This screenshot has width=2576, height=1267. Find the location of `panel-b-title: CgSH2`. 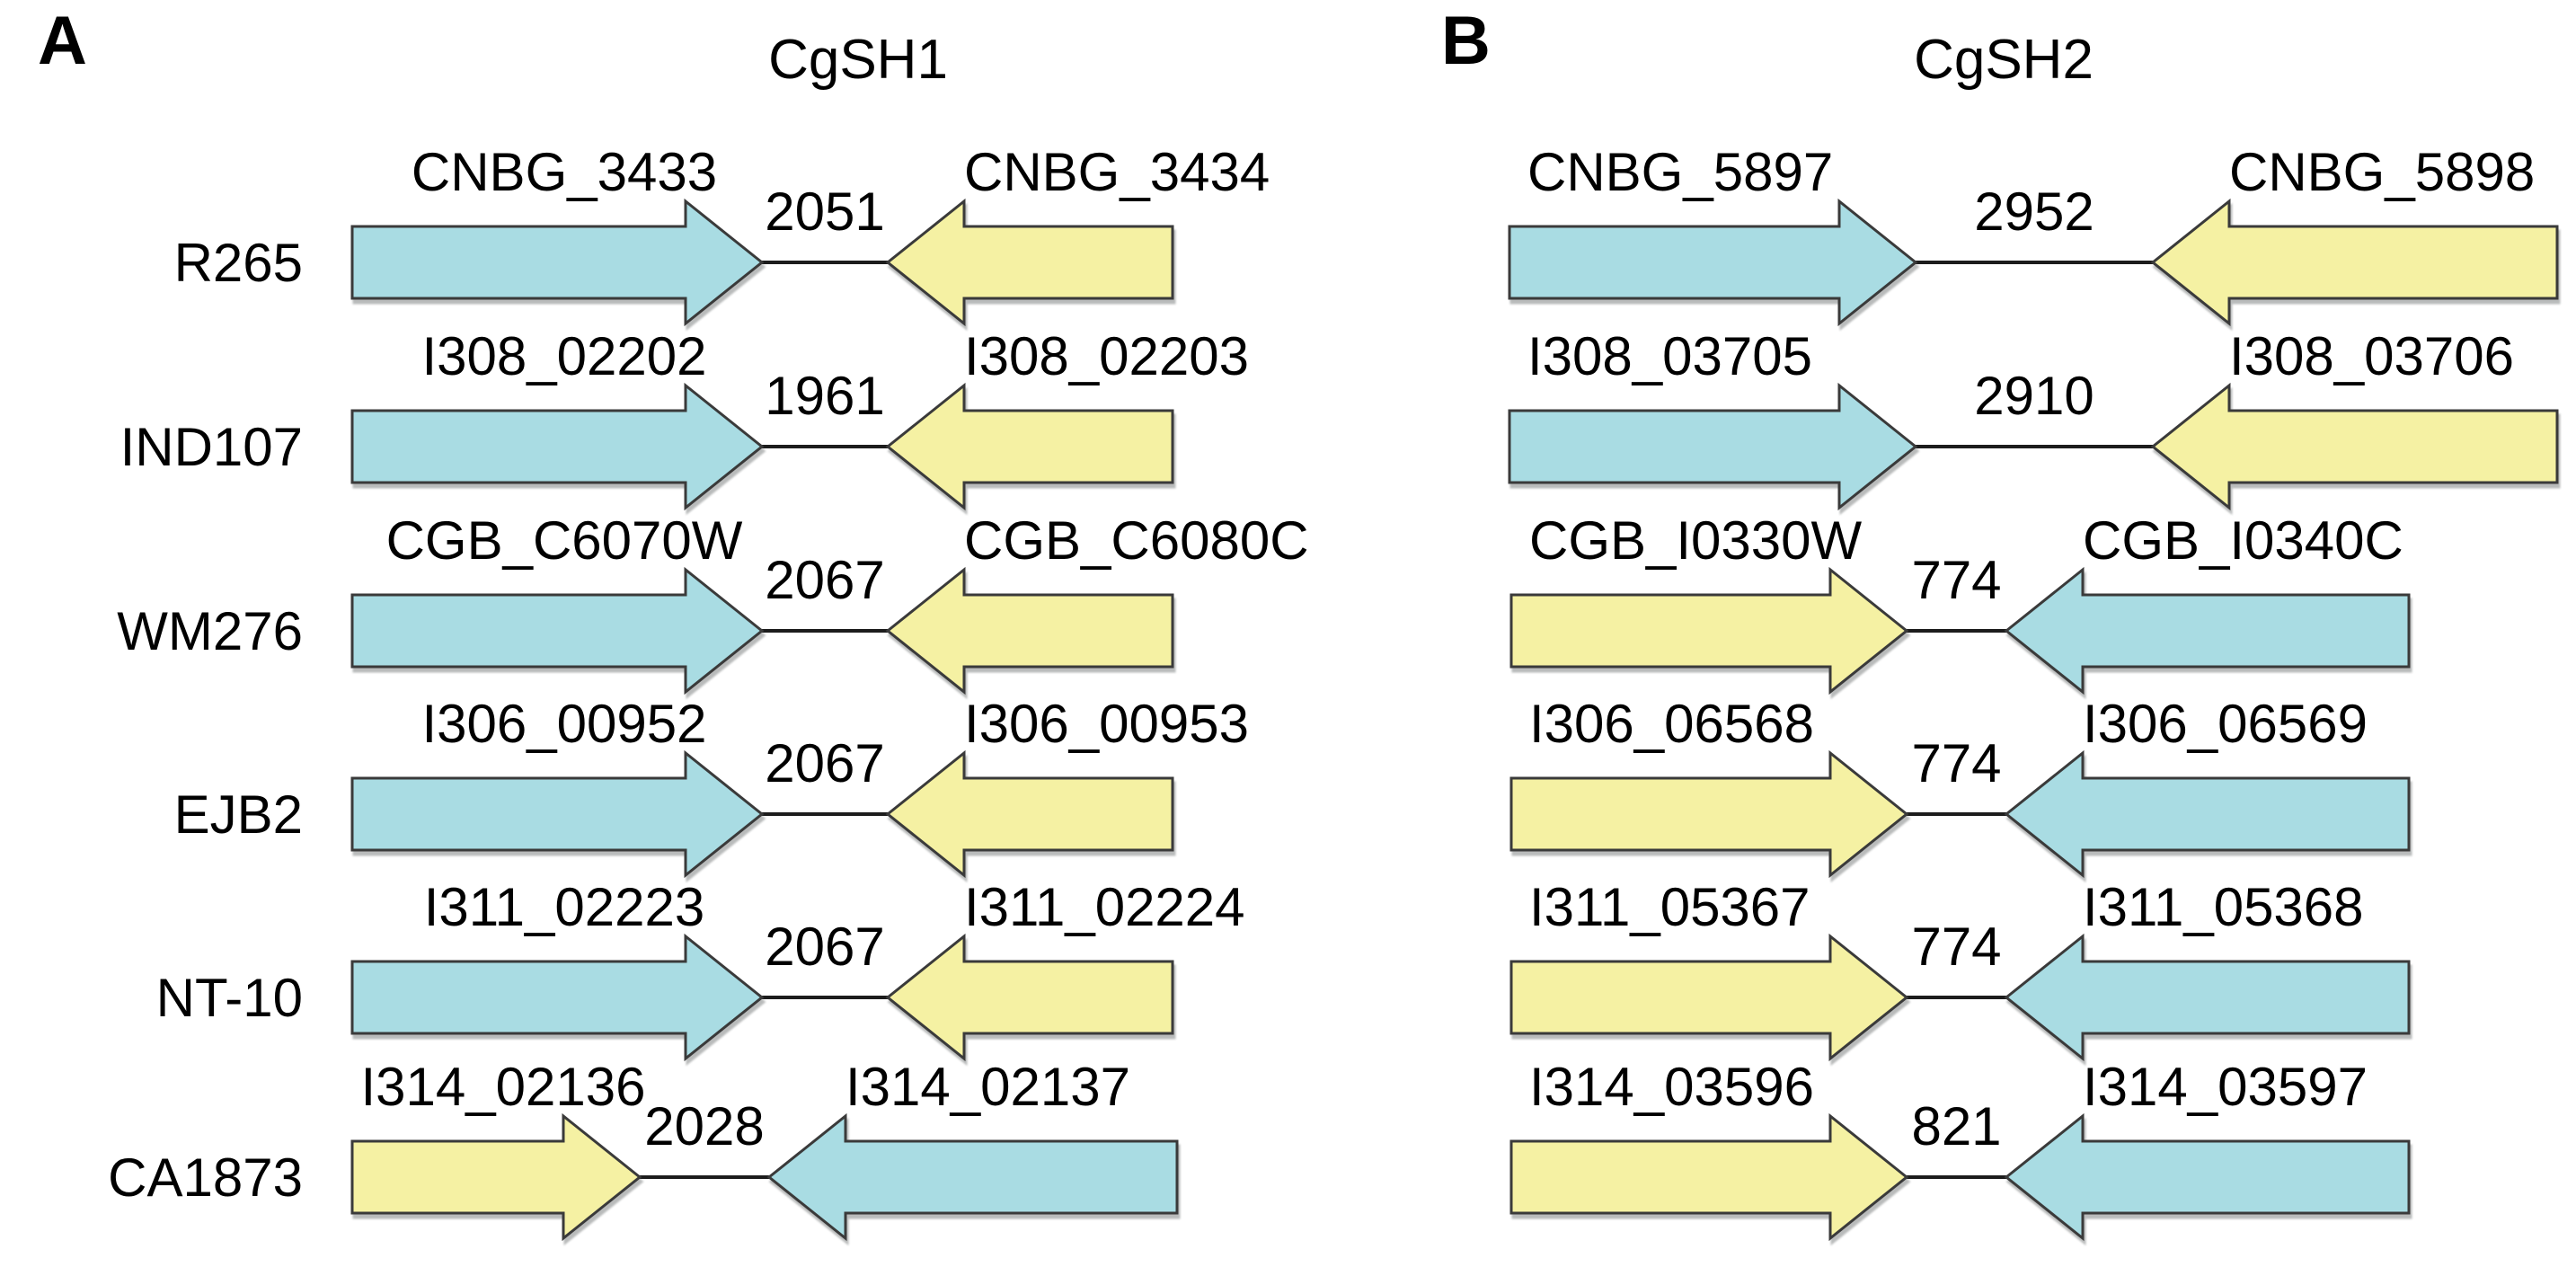

panel-b-title: CgSH2 is located at coordinates (2004, 60).